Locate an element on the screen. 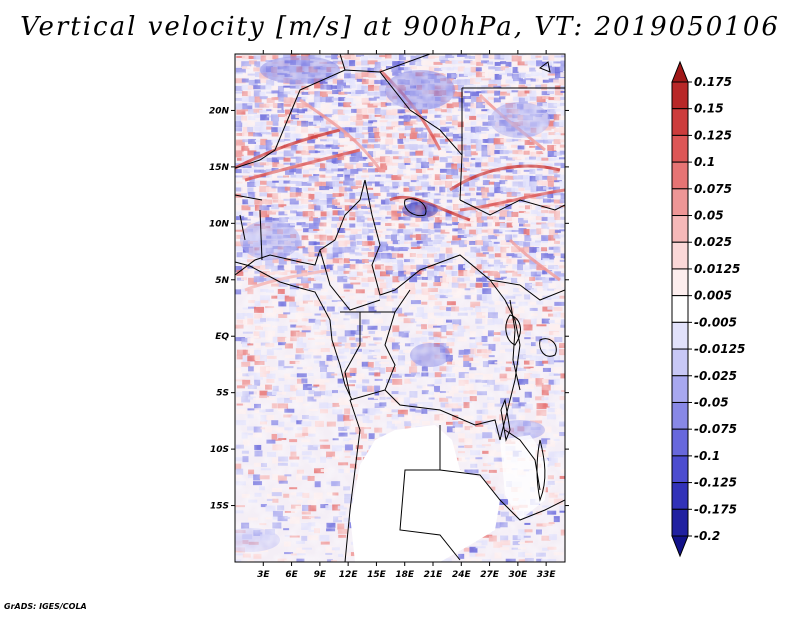 The height and width of the screenshot is (618, 800). x-tick-label: 6E is located at coordinates (291, 575).